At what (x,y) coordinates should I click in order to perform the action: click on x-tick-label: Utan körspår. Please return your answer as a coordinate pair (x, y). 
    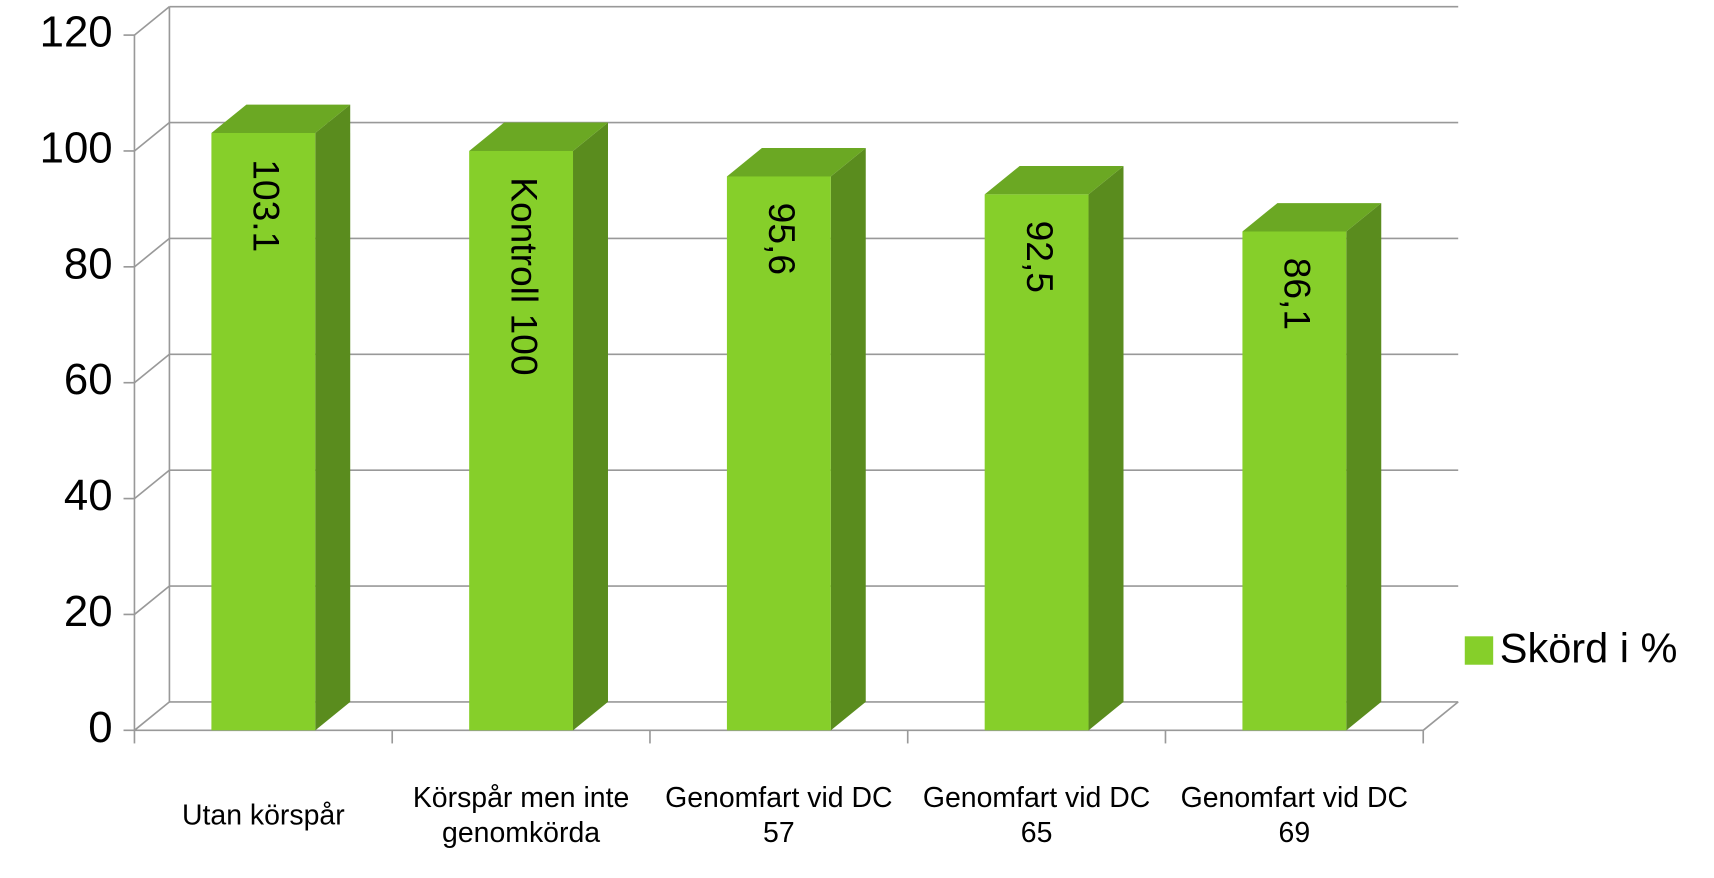
    Looking at the image, I should click on (263, 814).